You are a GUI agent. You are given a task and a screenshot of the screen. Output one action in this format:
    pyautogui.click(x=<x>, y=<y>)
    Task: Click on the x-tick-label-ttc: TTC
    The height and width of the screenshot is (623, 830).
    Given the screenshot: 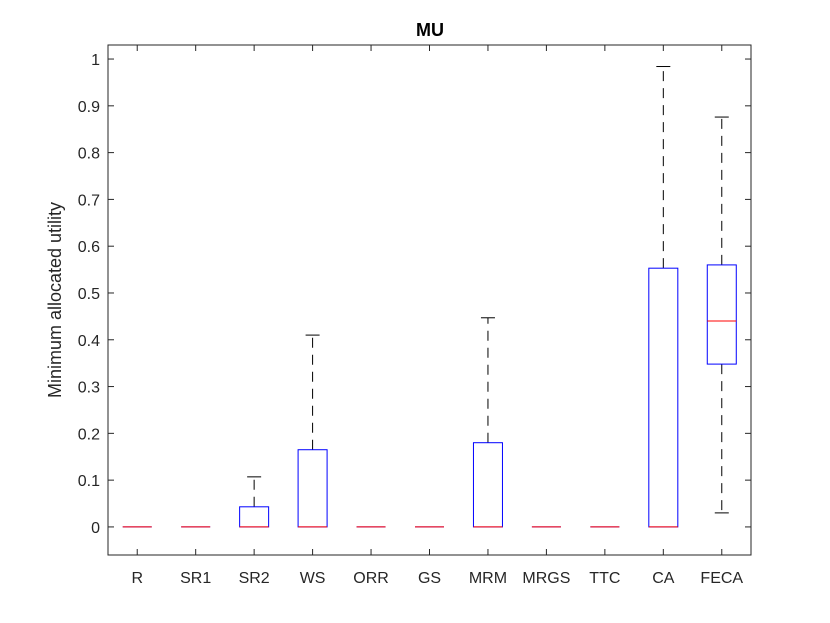 What is the action you would take?
    pyautogui.click(x=604, y=578)
    